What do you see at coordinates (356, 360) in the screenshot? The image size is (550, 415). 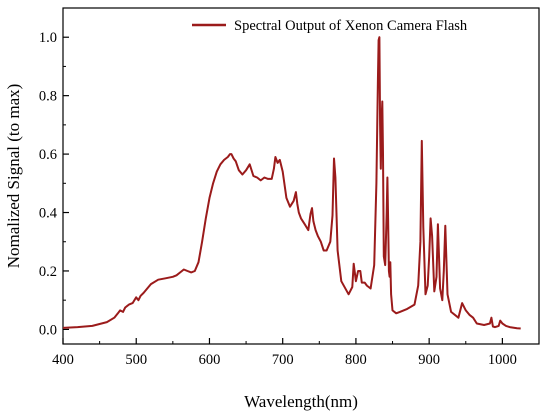 I see `x-tick-label: 800` at bounding box center [356, 360].